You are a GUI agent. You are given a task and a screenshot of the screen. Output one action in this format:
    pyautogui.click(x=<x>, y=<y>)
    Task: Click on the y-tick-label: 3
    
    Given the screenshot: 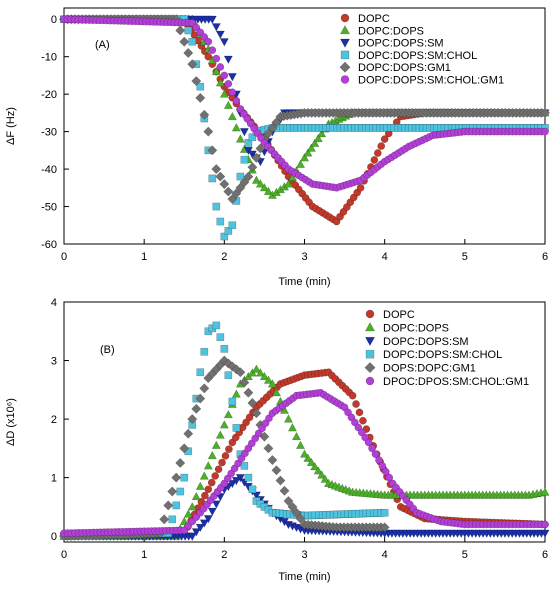 What is the action you would take?
    pyautogui.click(x=54, y=362)
    